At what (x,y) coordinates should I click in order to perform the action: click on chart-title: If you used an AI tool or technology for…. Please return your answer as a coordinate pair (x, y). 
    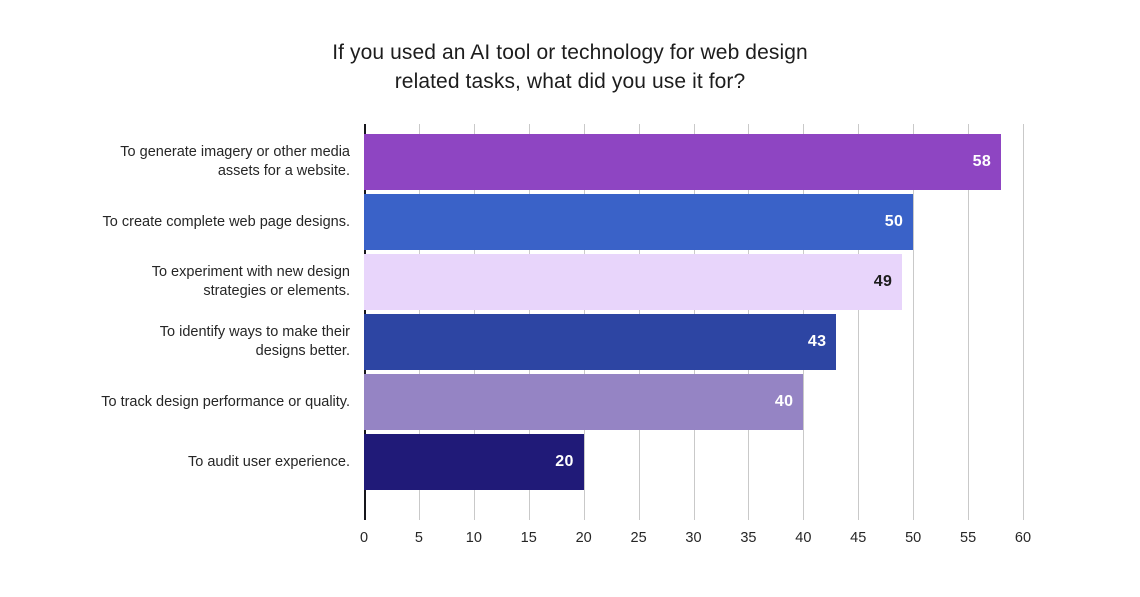
    Looking at the image, I should click on (570, 67).